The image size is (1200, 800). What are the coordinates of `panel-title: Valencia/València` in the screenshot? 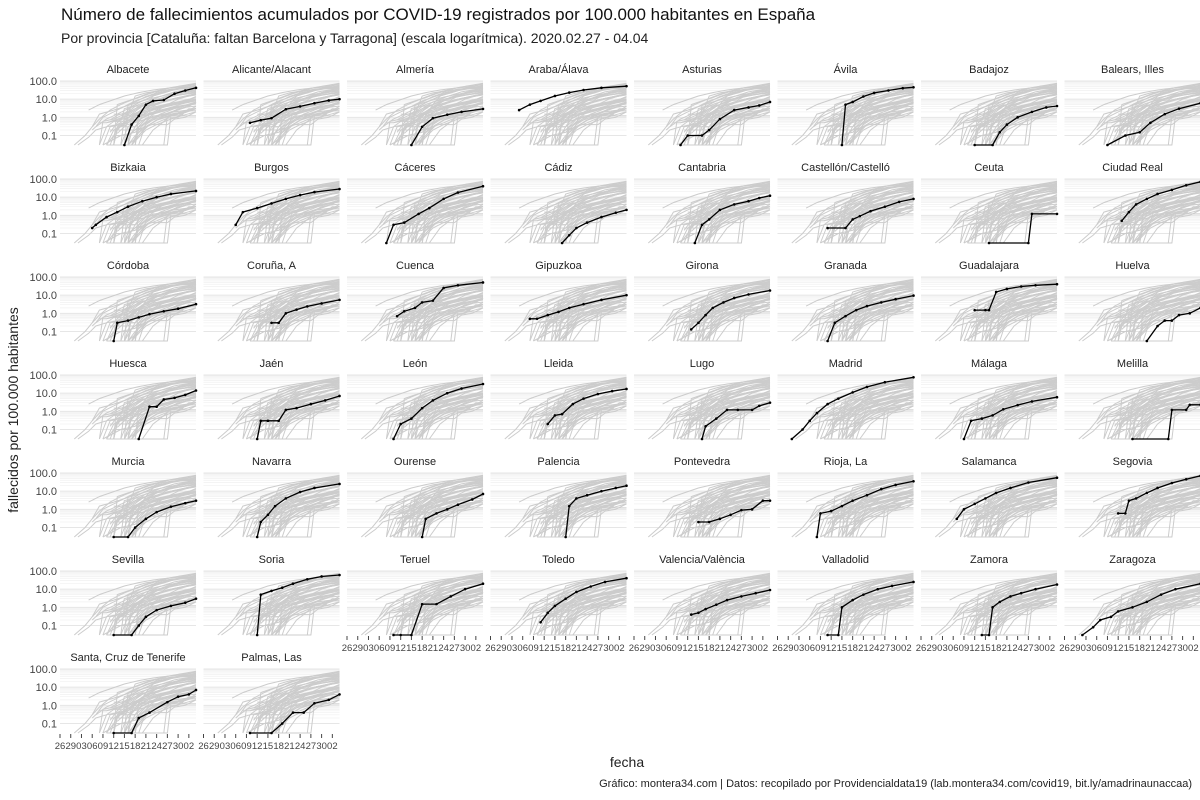 It's located at (702, 560).